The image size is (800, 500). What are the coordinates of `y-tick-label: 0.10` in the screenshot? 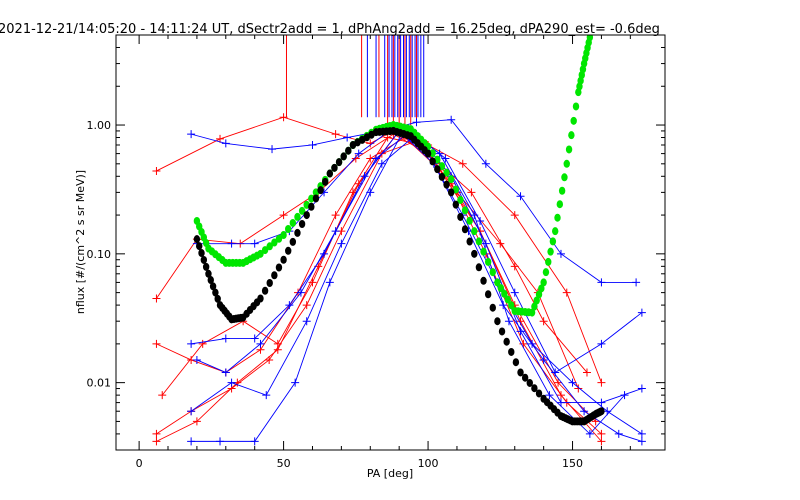 It's located at (99, 254).